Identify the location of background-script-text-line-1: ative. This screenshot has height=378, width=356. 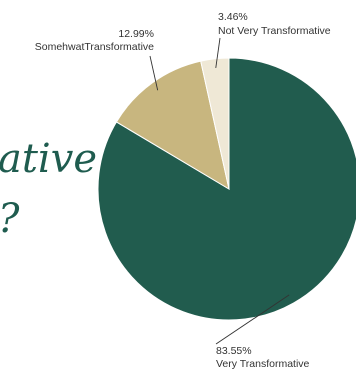
(48, 159).